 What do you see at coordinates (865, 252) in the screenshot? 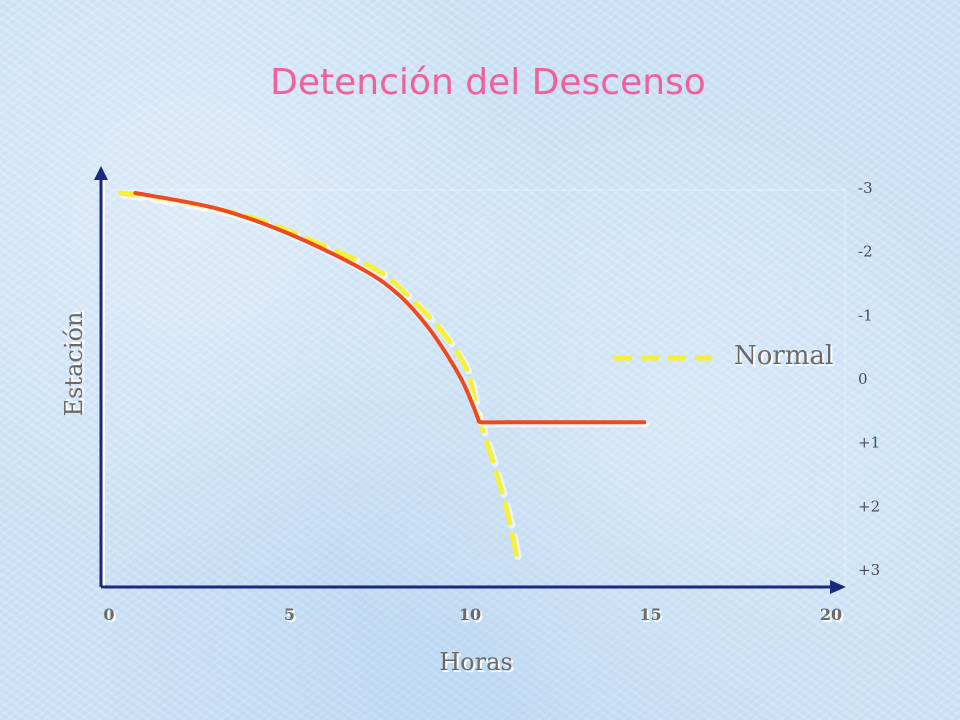
I see `y-tick-label: -2` at bounding box center [865, 252].